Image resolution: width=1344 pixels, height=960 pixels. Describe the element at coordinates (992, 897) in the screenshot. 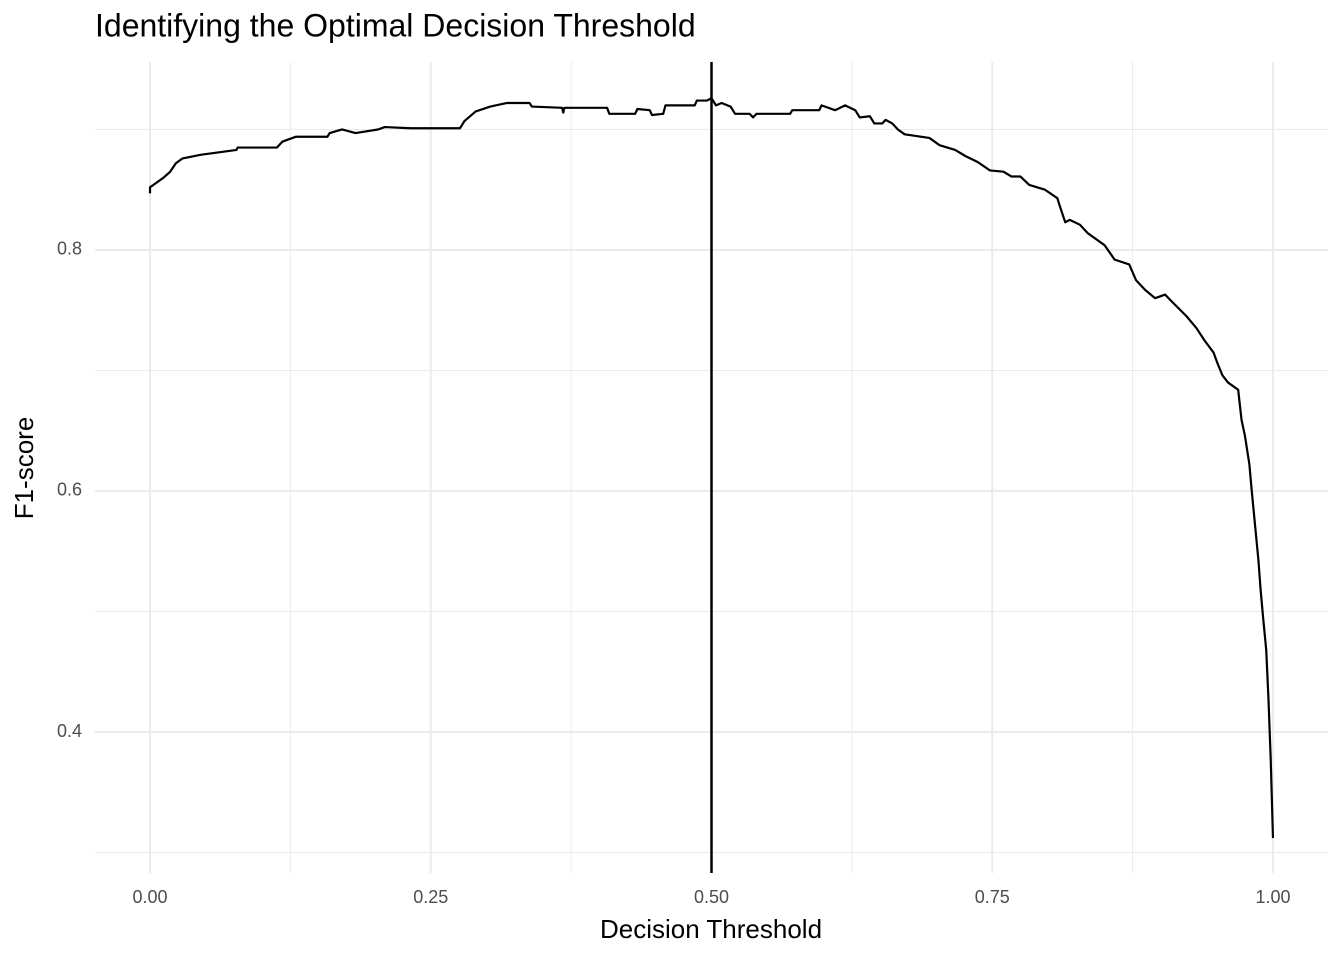

I see `x-tick-label: 0.75` at that location.